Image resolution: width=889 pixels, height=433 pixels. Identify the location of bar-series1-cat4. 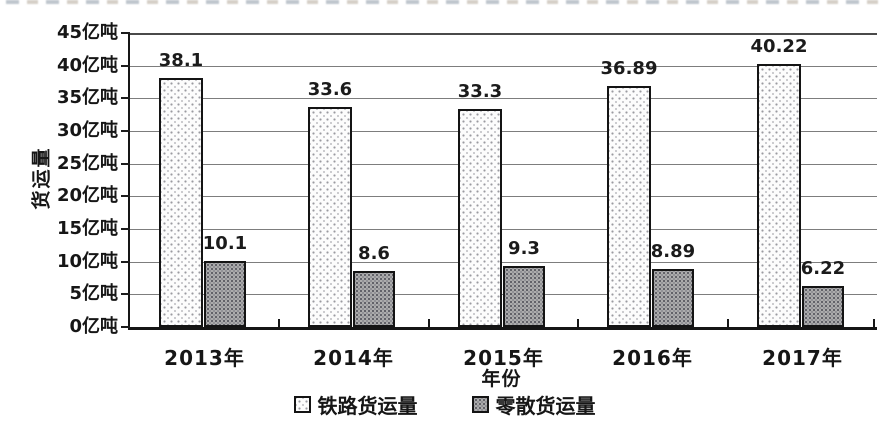
(823, 306).